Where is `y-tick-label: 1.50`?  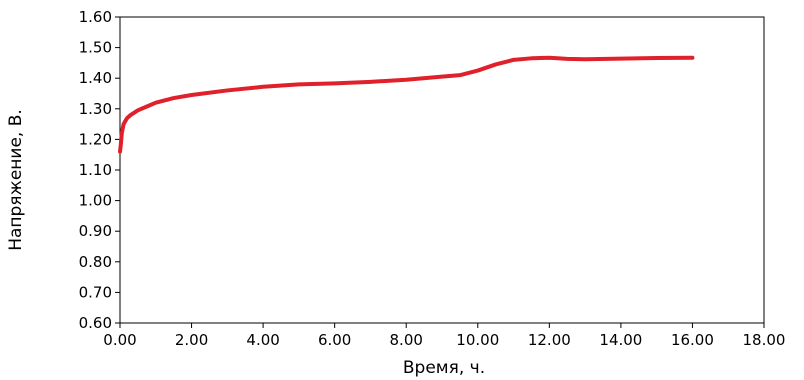 y-tick-label: 1.50 is located at coordinates (95, 48).